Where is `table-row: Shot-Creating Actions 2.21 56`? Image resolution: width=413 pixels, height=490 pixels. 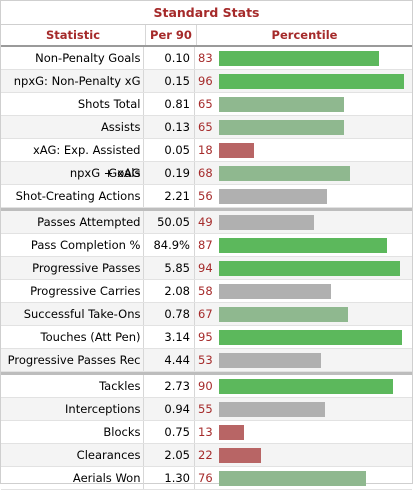
table-row: Shot-Creating Actions 2.21 56 is located at coordinates (206, 196).